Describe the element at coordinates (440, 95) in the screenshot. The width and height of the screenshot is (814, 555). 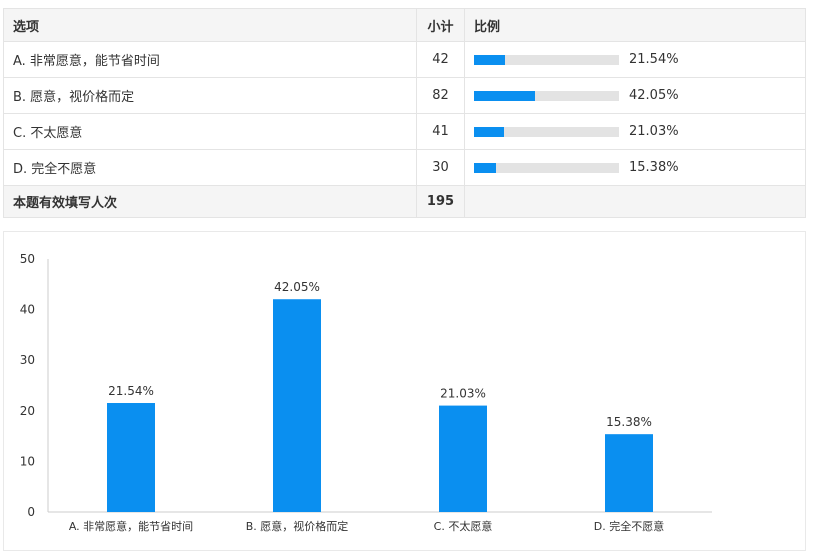
I see `option-count: 82` at that location.